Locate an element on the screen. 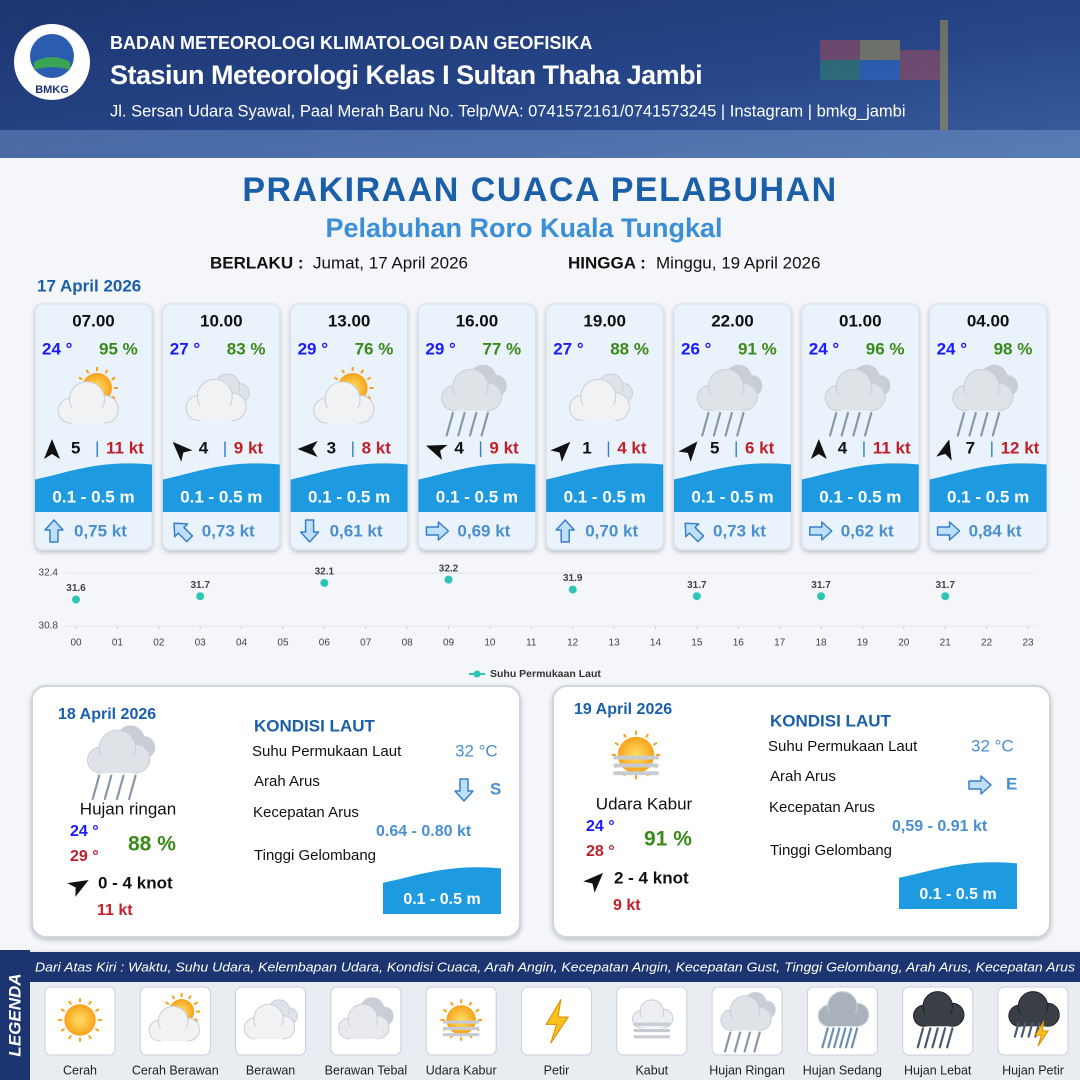  current-dir: E is located at coordinates (1011, 783).